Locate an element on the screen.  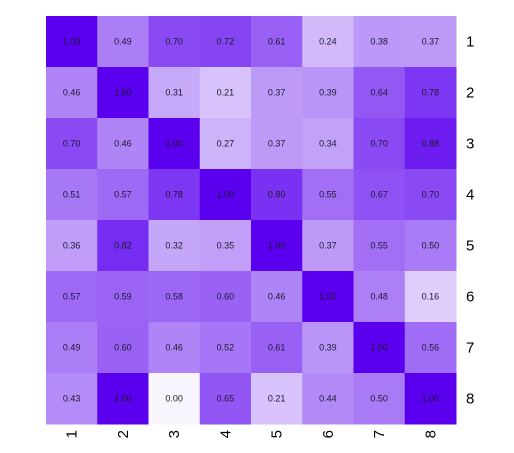
heatmap-cell-r5-c4 is located at coordinates (225, 246).